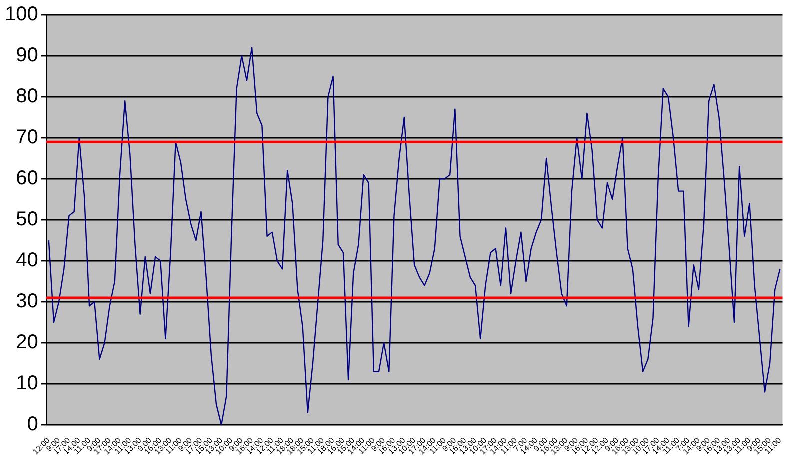  What do you see at coordinates (21, 15) in the screenshot?
I see `y-tick-label: 100` at bounding box center [21, 15].